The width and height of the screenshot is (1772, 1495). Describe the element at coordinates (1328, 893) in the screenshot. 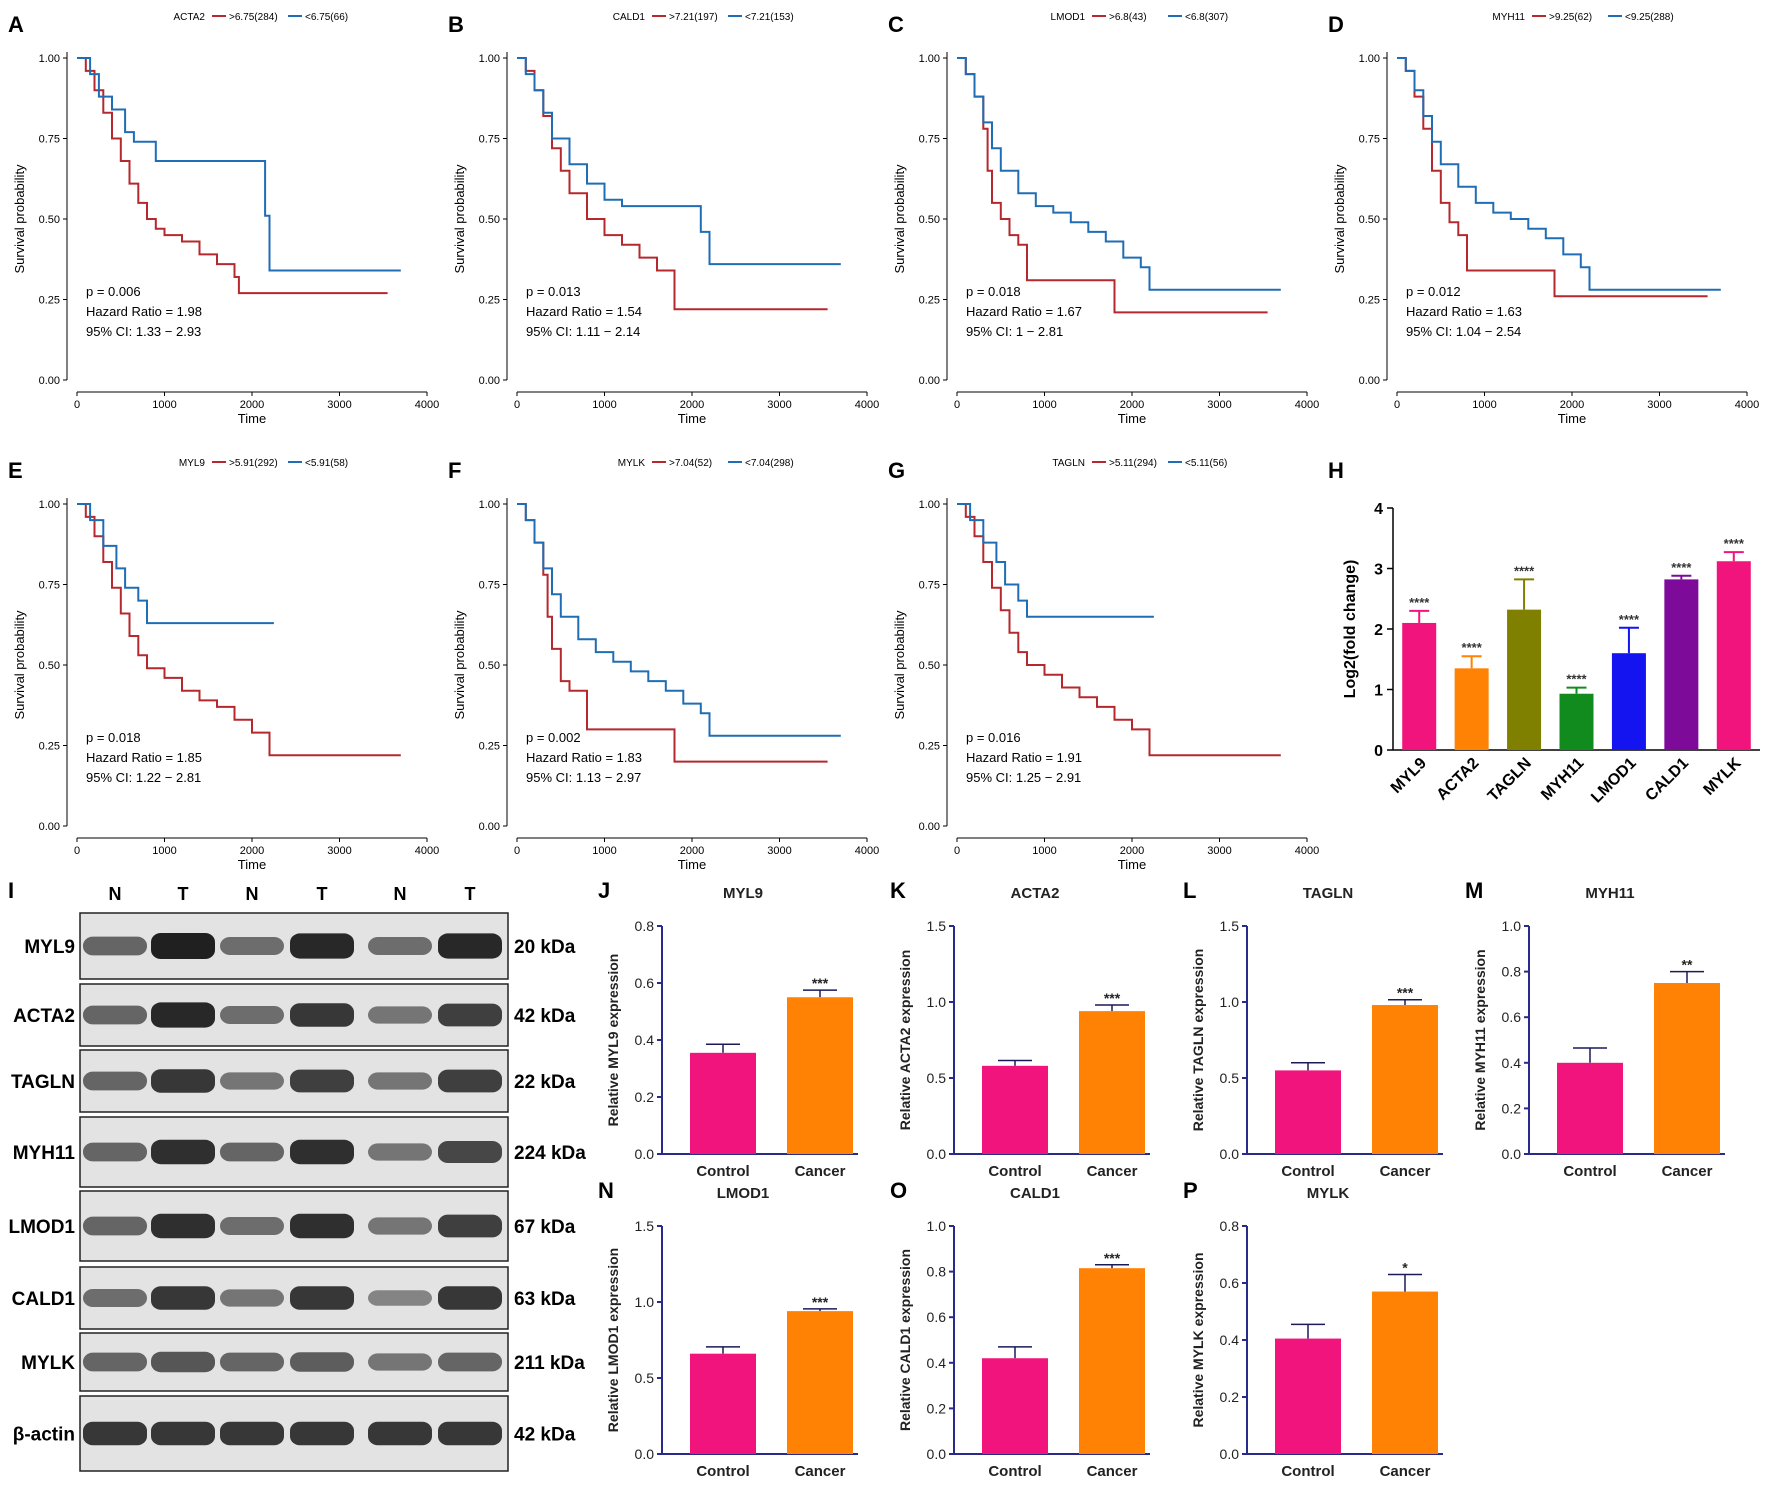

I see `chart-title: TAGLN` at that location.